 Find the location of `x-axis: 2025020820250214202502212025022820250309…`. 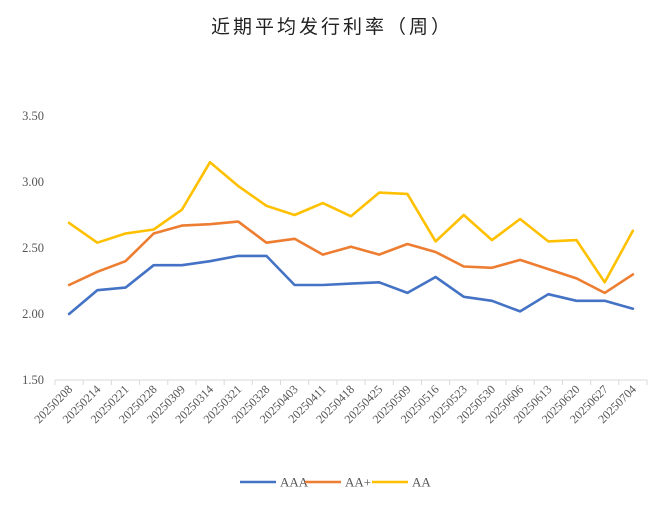

x-axis: 2025020820250214202502212025022820250309… is located at coordinates (339, 403).